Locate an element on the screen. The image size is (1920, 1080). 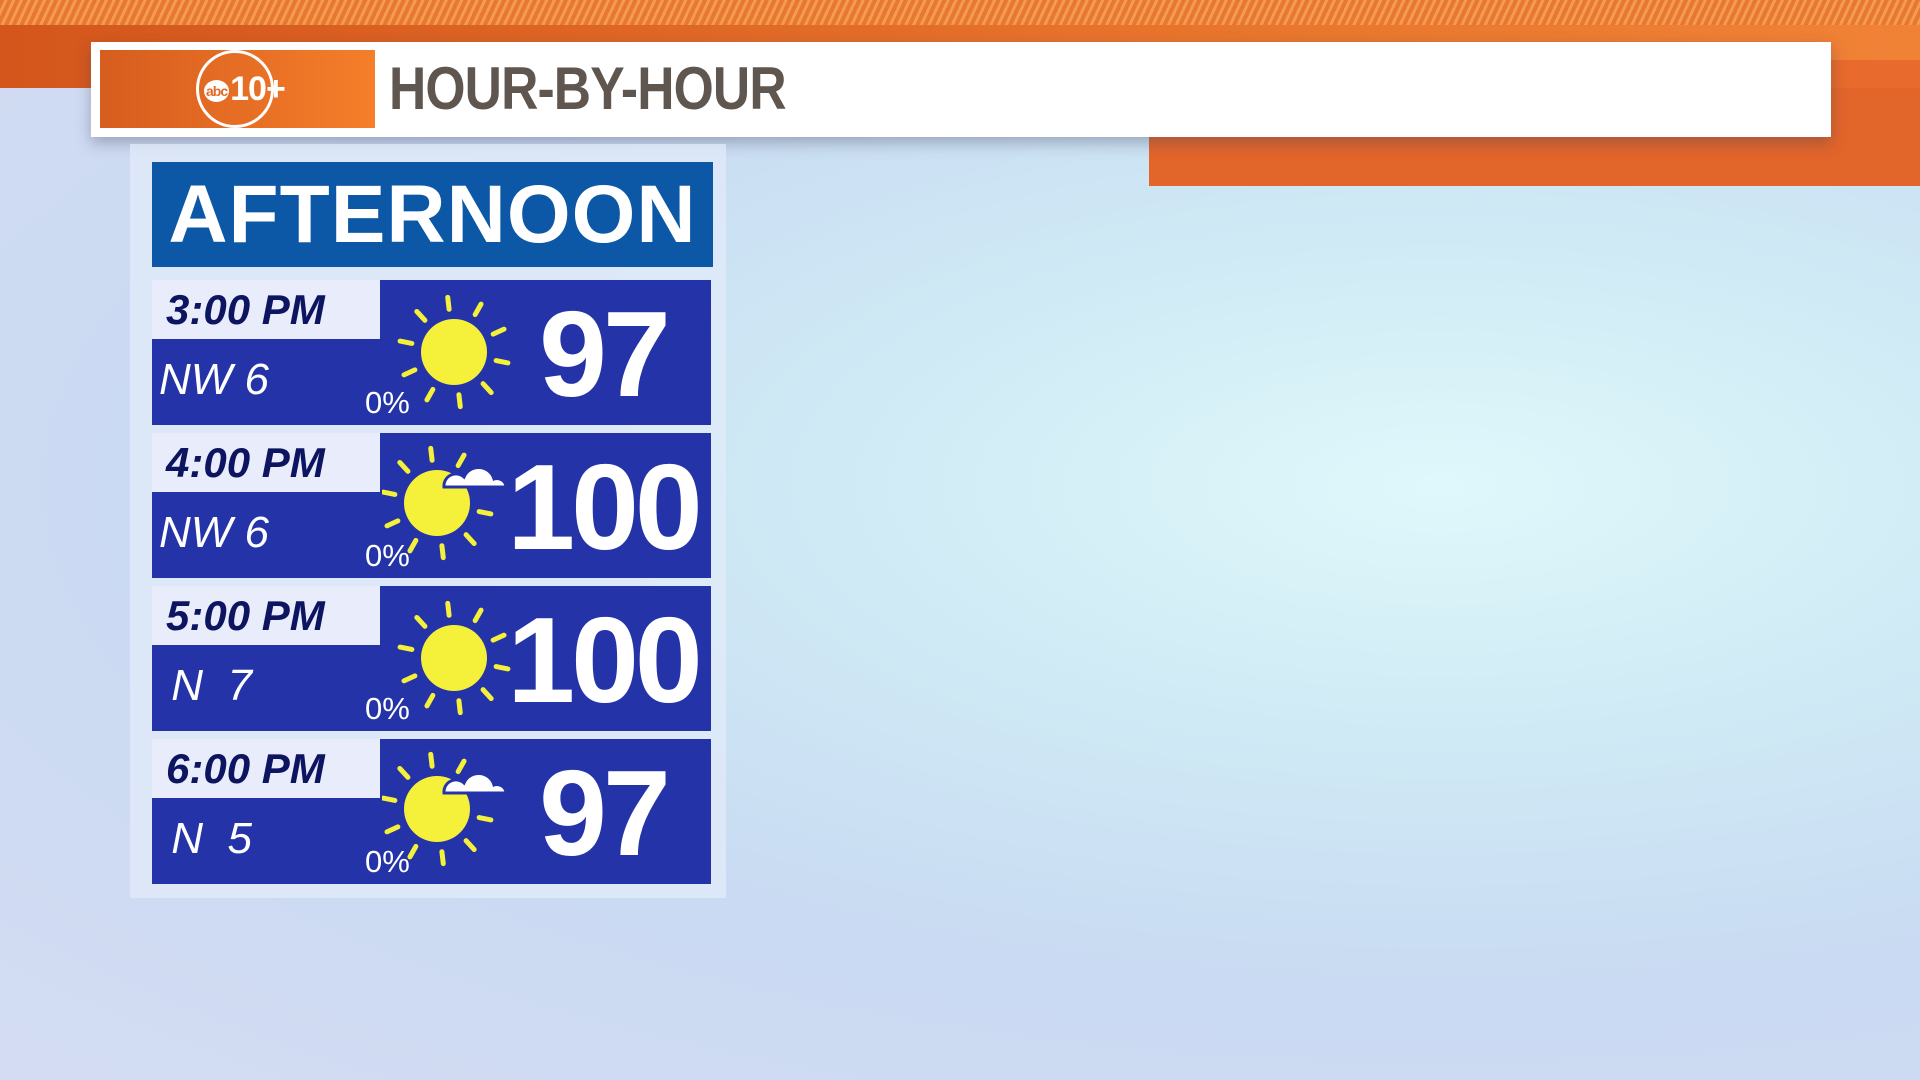
forecast-row: 6:00 PM N 5 0% 97 is located at coordinates (431, 811).